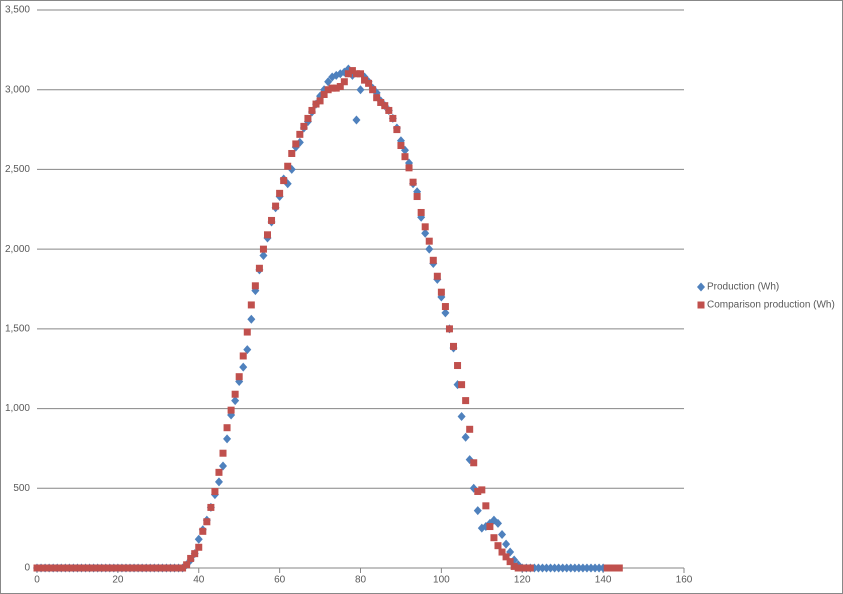 The height and width of the screenshot is (594, 843). Describe the element at coordinates (17, 328) in the screenshot. I see `y-tick-label: 1,500` at that location.